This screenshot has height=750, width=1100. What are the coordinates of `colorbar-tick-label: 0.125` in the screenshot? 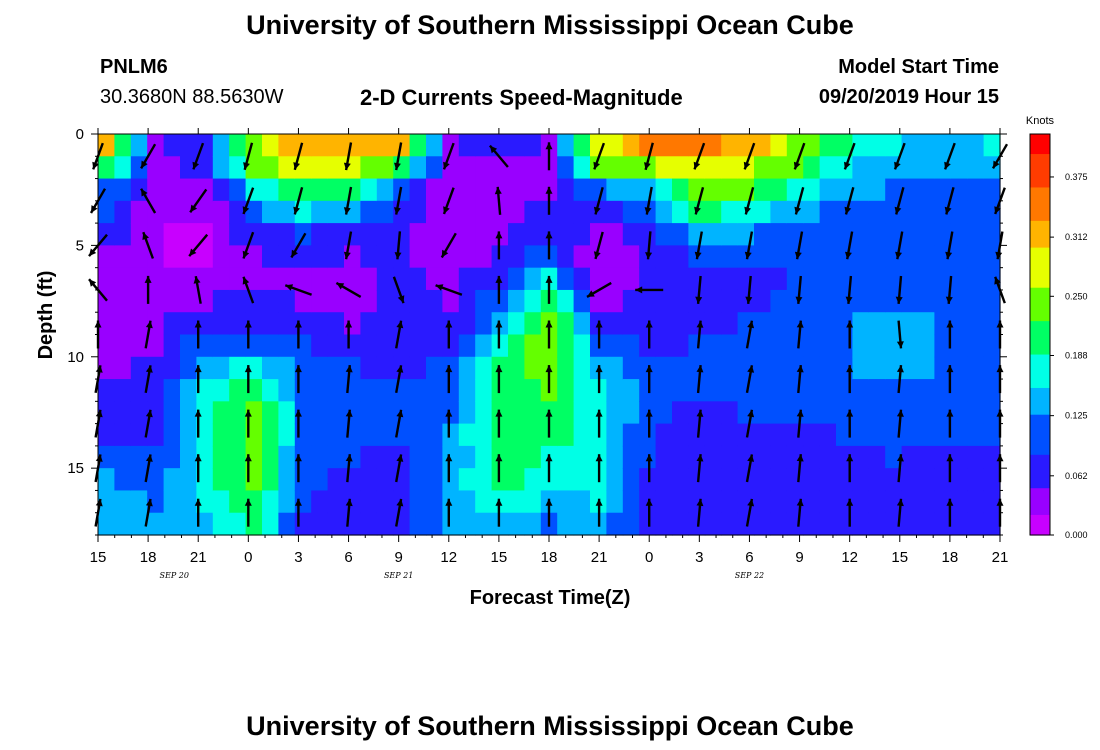 It's located at (1076, 416).